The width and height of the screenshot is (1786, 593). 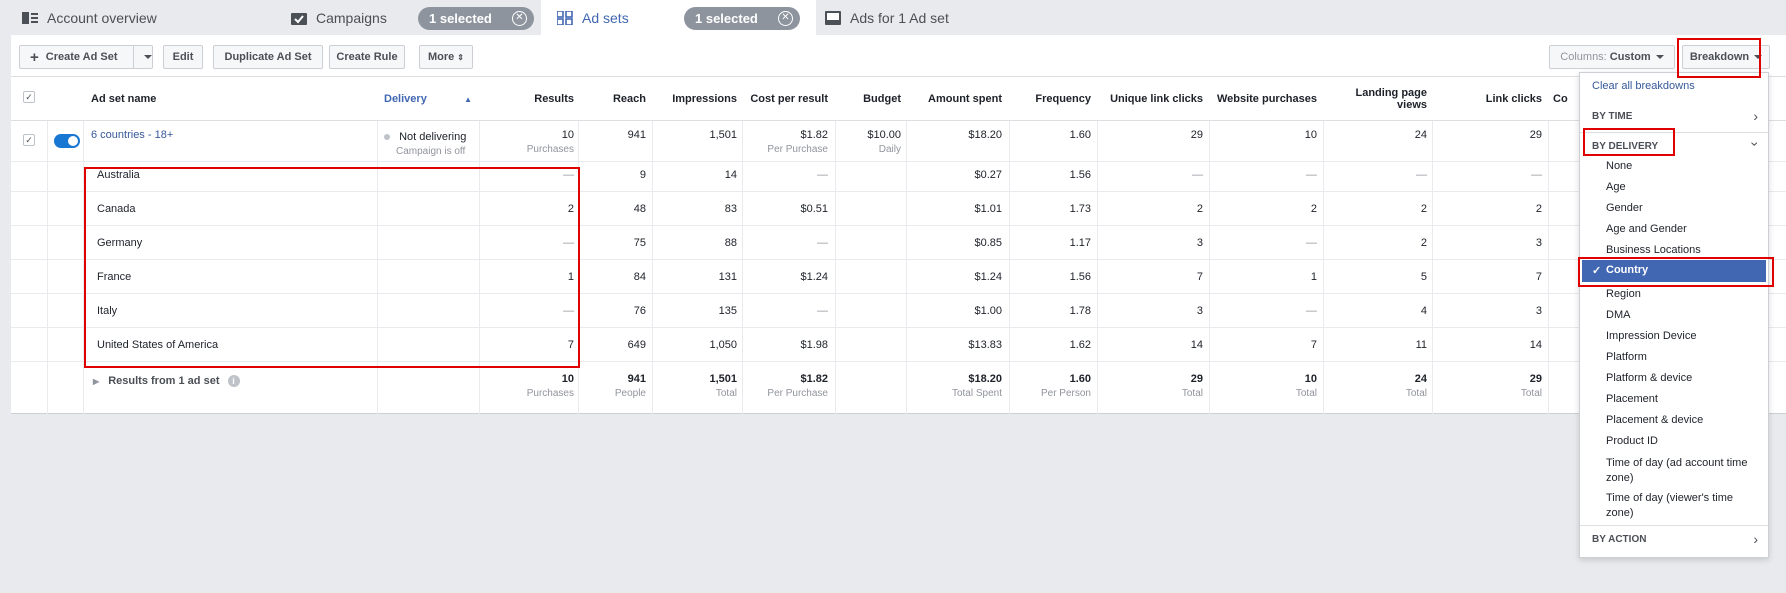 I want to click on total-reach-sub: People, so click(x=630, y=393).